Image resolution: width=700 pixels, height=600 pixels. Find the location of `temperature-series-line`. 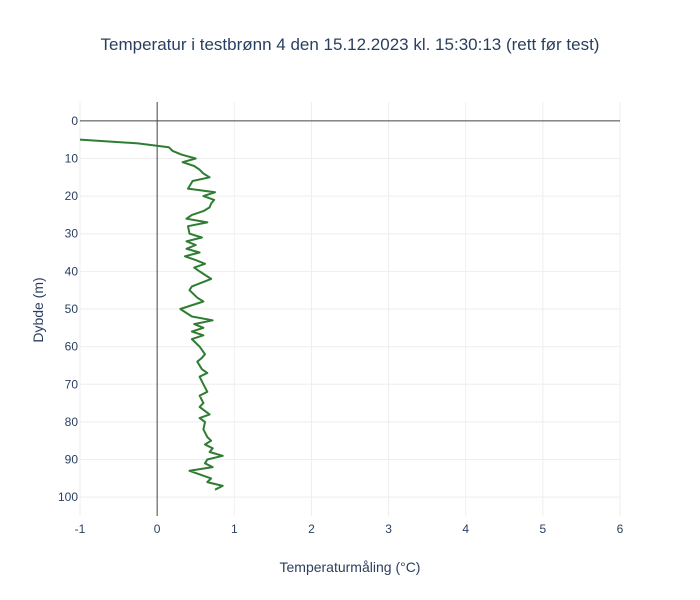

temperature-series-line is located at coordinates (151, 314).